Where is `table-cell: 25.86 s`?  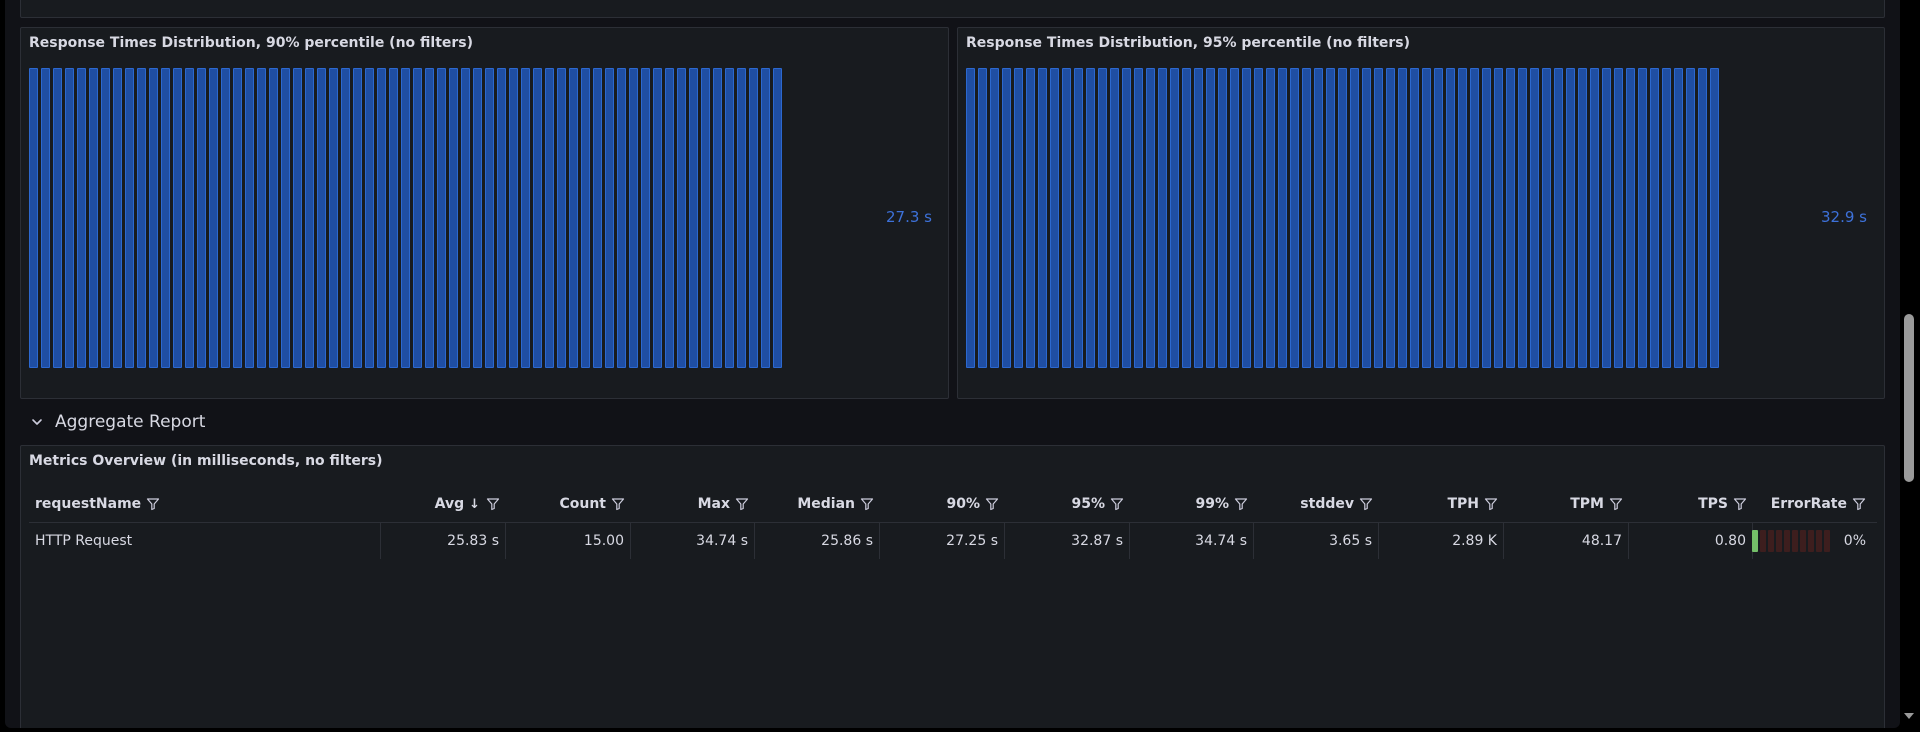
table-cell: 25.86 s is located at coordinates (817, 541).